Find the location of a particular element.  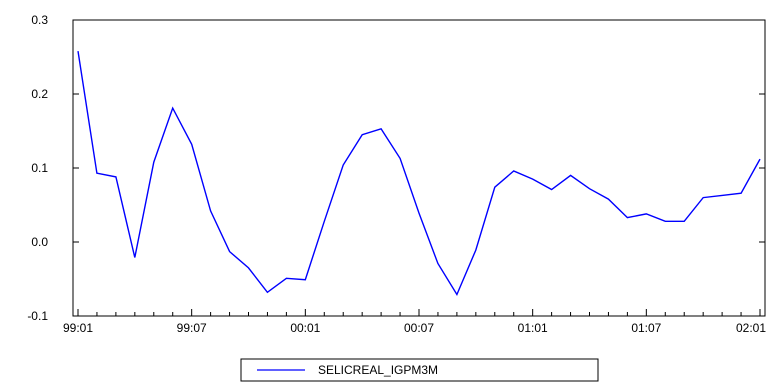

x-tick-label: 00:07 is located at coordinates (419, 328).